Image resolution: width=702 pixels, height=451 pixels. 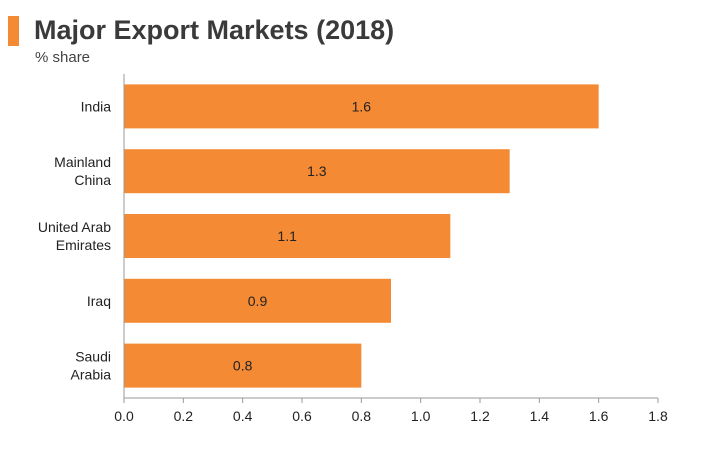 I want to click on bar-value-label-1: 1.3, so click(x=317, y=171).